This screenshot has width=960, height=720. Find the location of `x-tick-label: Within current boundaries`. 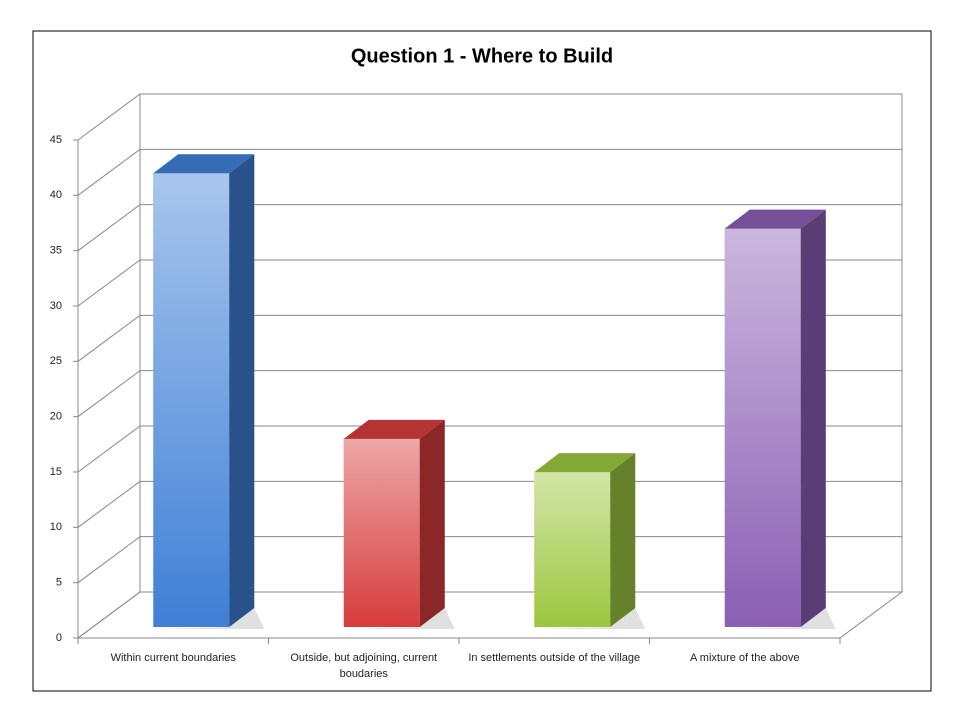

x-tick-label: Within current boundaries is located at coordinates (173, 658).